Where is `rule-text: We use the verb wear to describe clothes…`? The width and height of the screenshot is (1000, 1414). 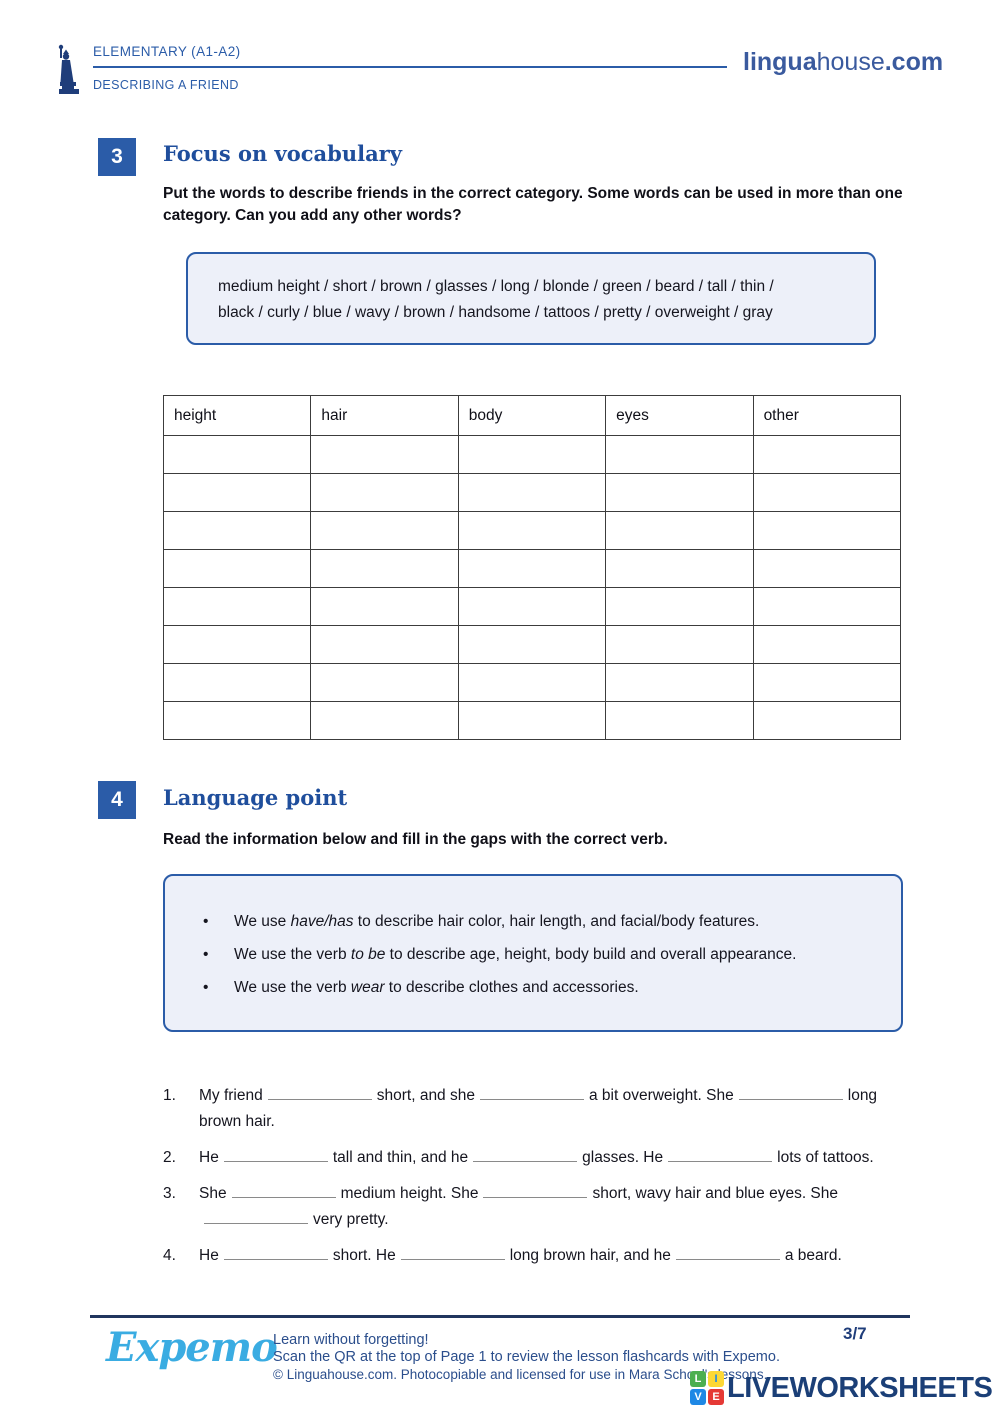 rule-text: We use the verb wear to describe clothes… is located at coordinates (436, 987).